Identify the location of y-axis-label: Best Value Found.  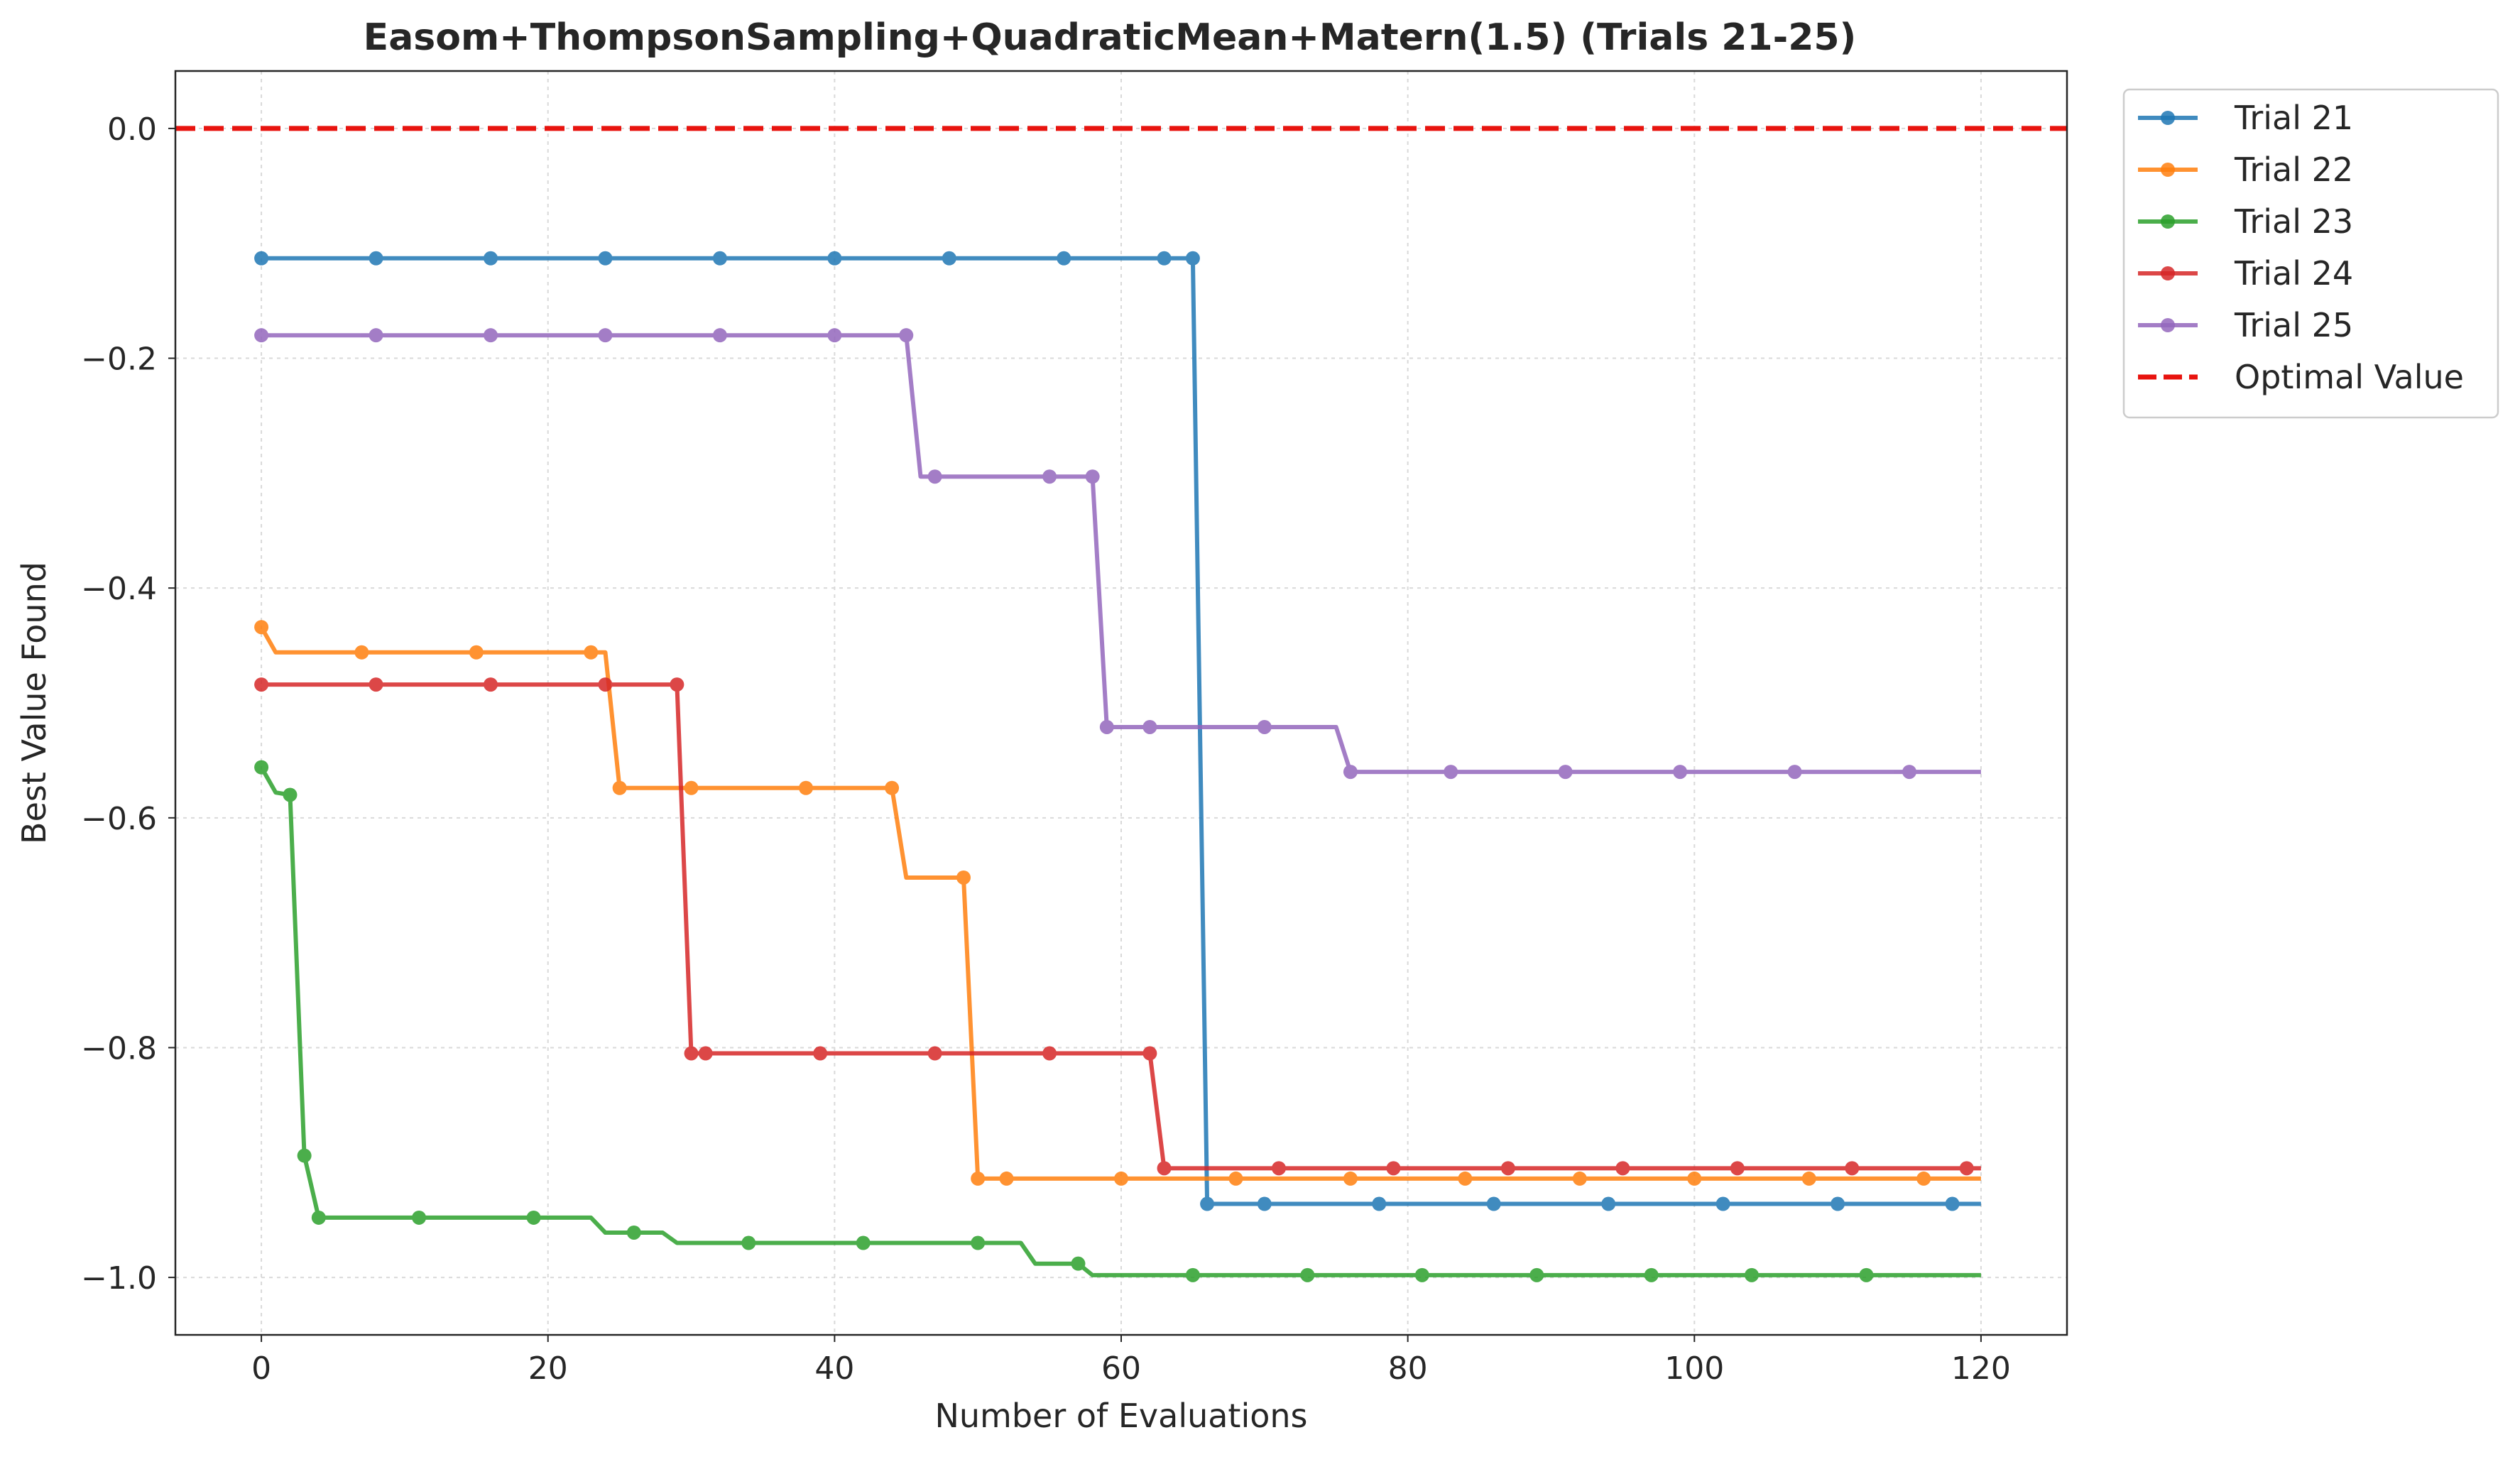
(34, 703).